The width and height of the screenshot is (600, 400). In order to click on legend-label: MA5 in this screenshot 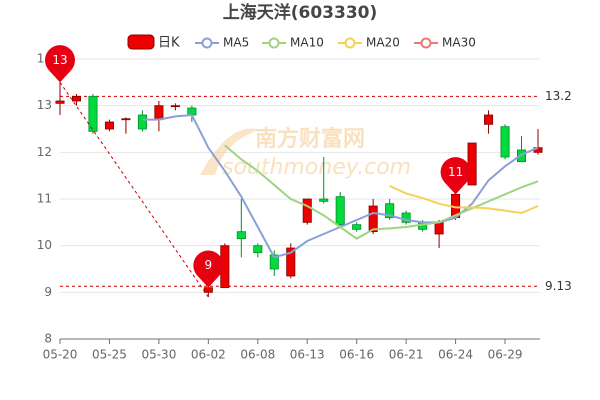, I will do `click(236, 43)`.